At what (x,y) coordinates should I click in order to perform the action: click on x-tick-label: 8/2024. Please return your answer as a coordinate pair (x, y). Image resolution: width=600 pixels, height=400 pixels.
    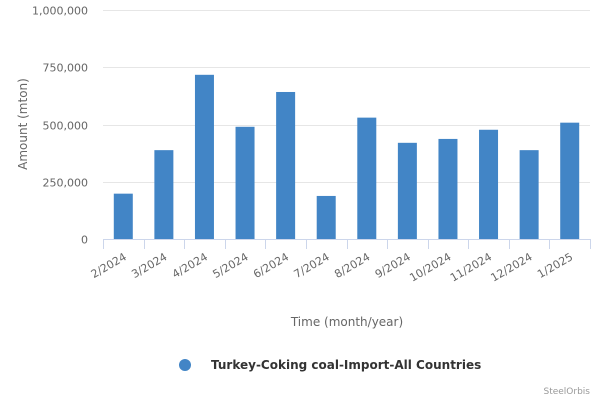
    Looking at the image, I should click on (352, 265).